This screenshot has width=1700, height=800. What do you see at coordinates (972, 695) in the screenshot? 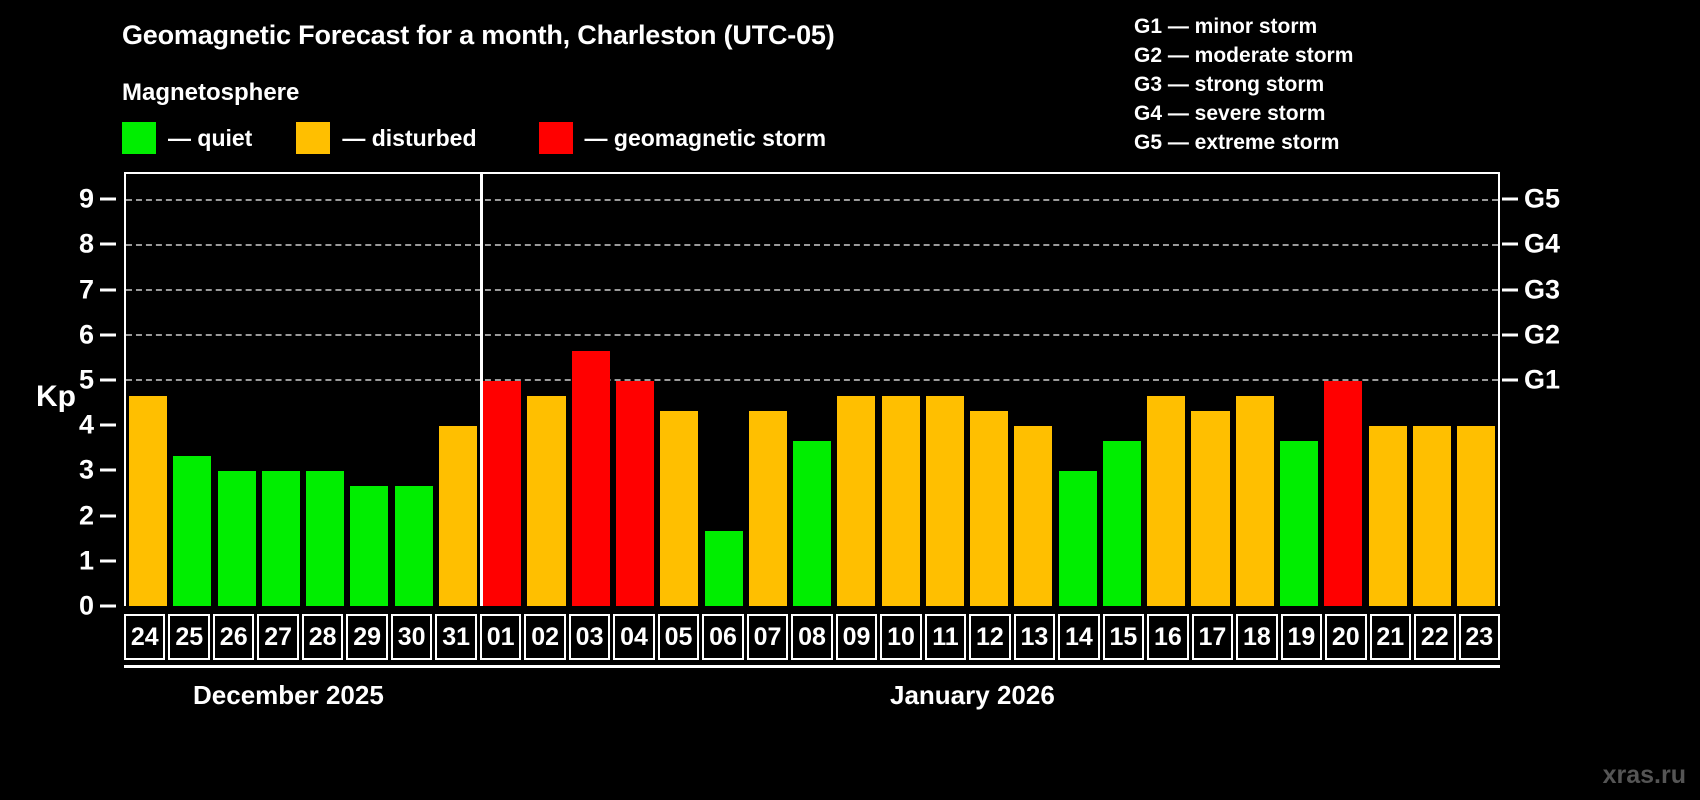
I see `month-label-january: January 2026` at bounding box center [972, 695].